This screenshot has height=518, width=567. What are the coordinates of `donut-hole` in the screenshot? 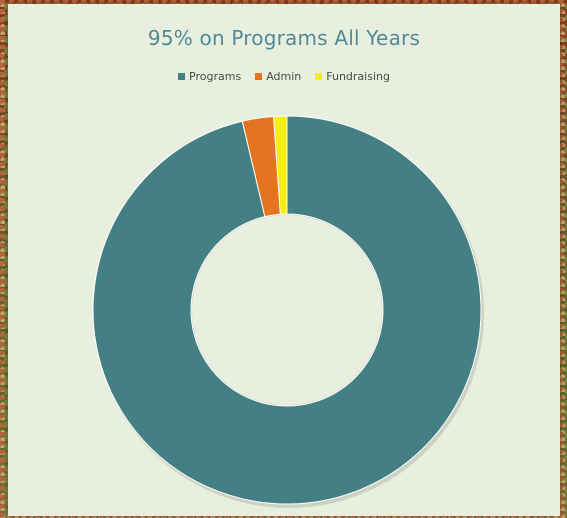 It's located at (287, 310).